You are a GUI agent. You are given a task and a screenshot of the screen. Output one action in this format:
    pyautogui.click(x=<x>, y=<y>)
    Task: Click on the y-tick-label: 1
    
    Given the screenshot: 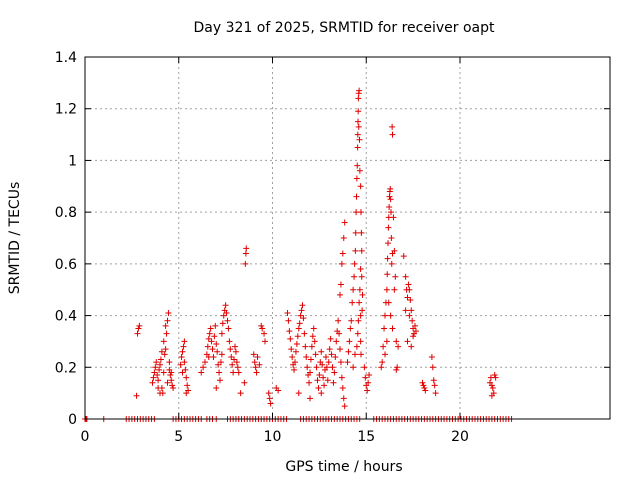 What is the action you would take?
    pyautogui.click(x=72, y=161)
    